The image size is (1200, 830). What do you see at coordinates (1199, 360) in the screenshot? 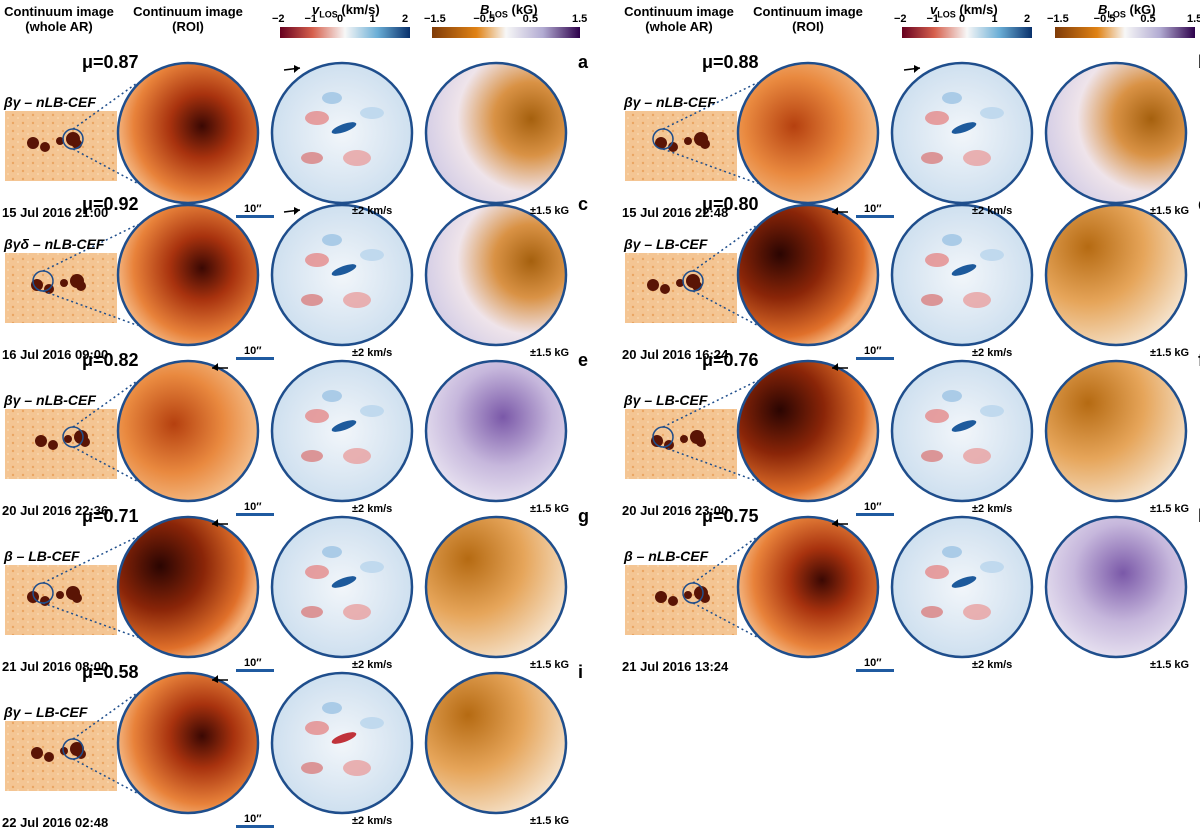
I see `panel-letter: f` at bounding box center [1199, 360].